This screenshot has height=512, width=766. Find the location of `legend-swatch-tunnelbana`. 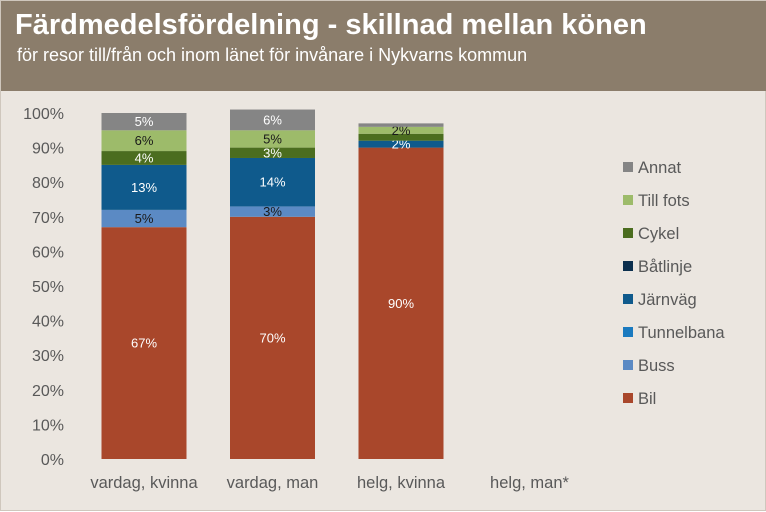

legend-swatch-tunnelbana is located at coordinates (628, 332).